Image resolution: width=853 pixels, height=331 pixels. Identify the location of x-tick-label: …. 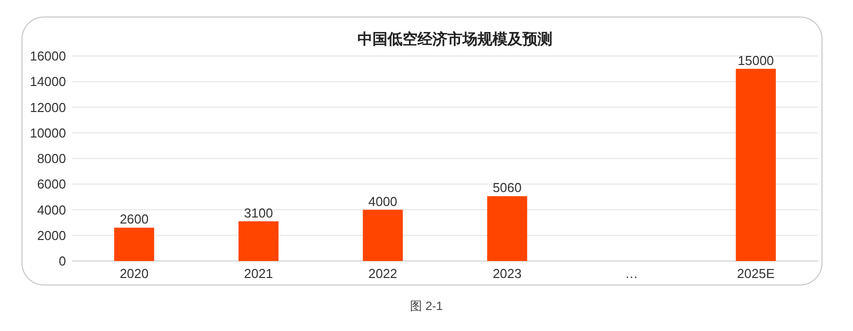
(631, 273).